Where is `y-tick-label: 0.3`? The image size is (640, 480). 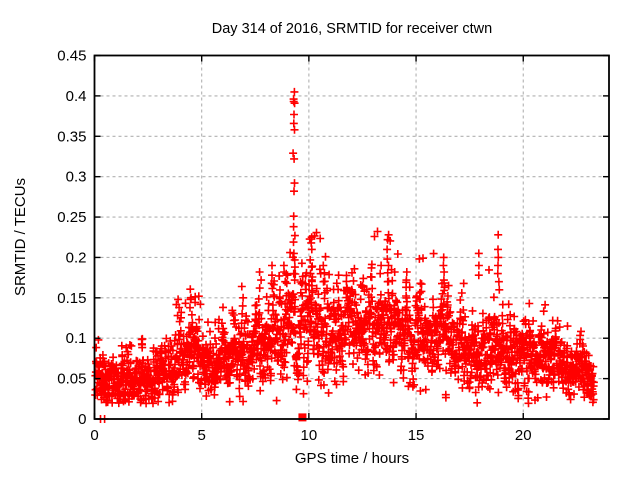 y-tick-label: 0.3 is located at coordinates (76, 177).